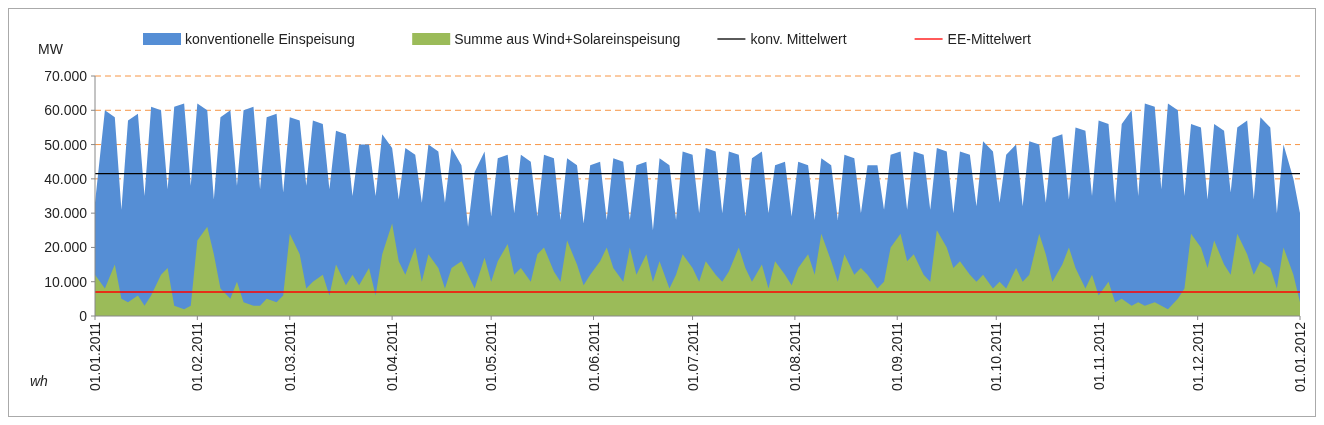  What do you see at coordinates (197, 356) in the screenshot?
I see `x-tick-label: 01.02.2011` at bounding box center [197, 356].